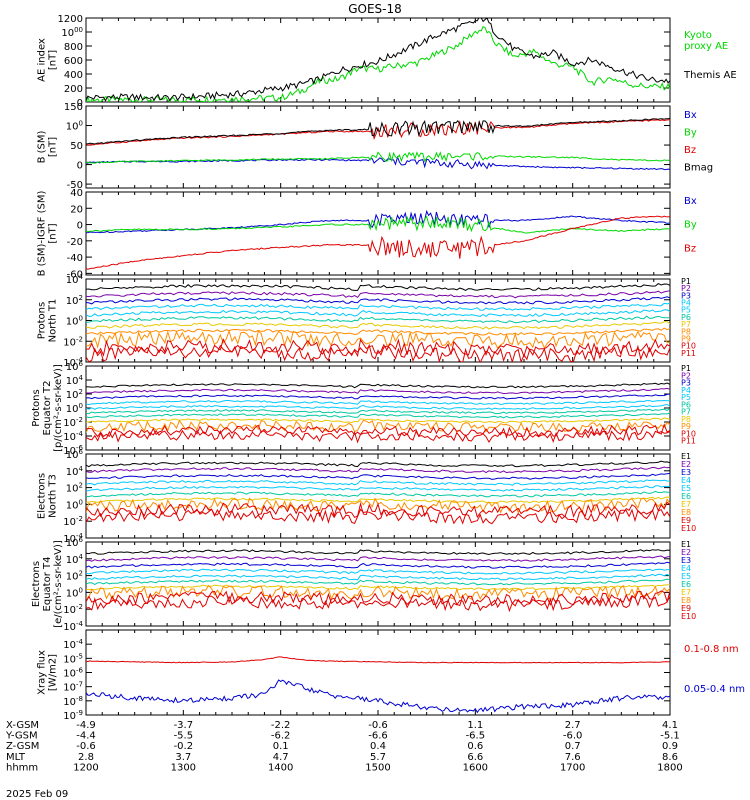 The image size is (750, 800). Describe the element at coordinates (710, 75) in the screenshot. I see `legend-label: Themis AE` at that location.